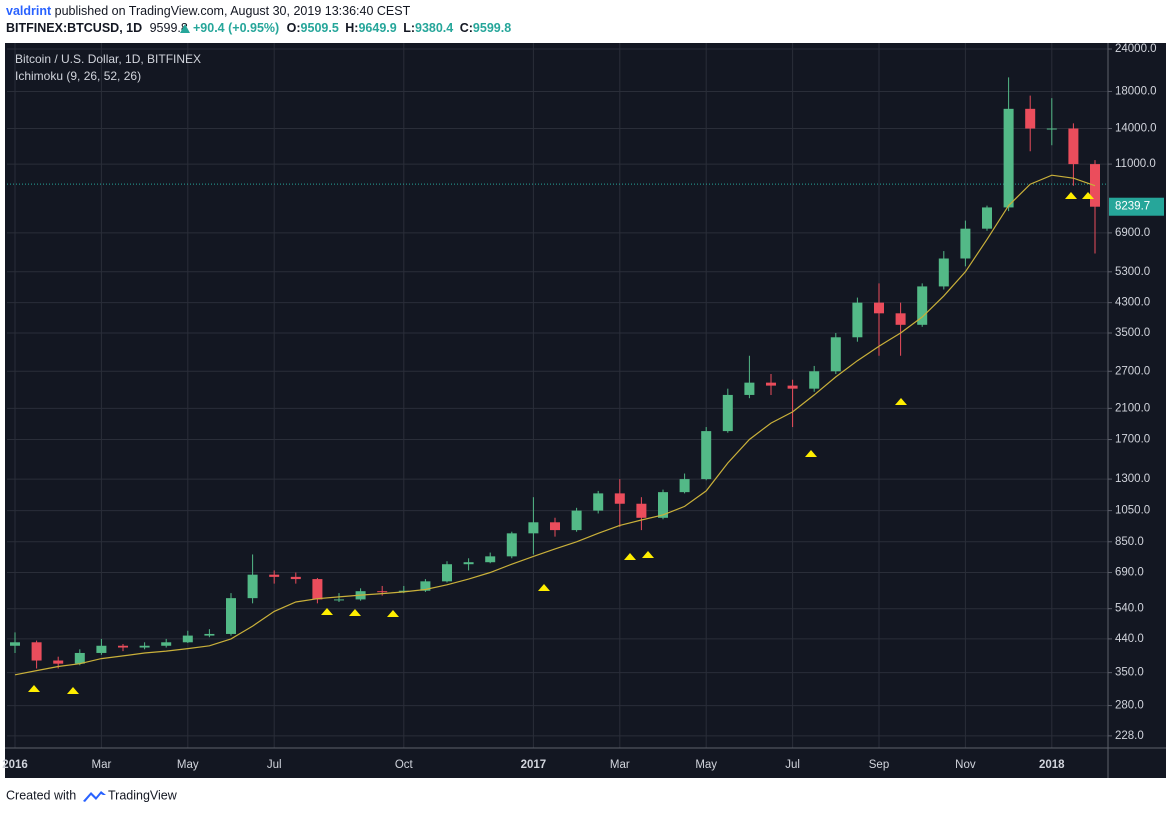  What do you see at coordinates (1136, 91) in the screenshot?
I see `y-tick-label: 18000.0` at bounding box center [1136, 91].